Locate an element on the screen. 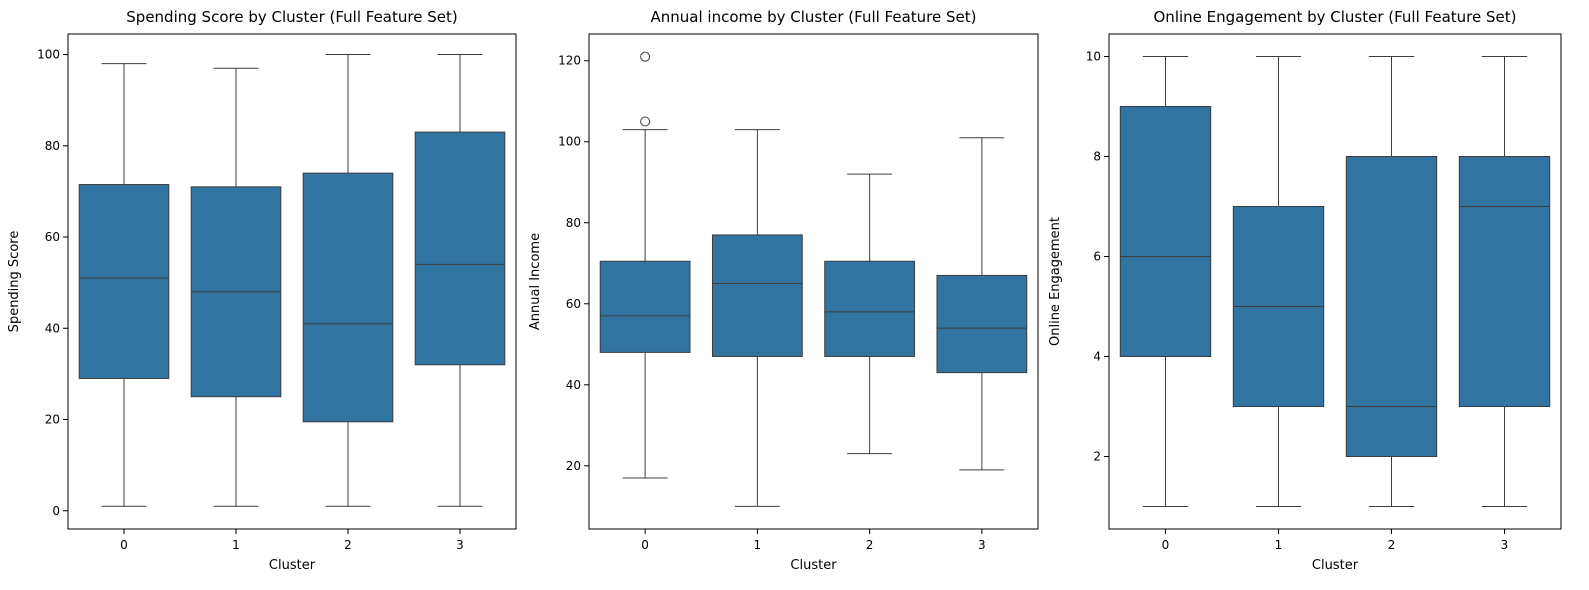  y-tick-label: 0 is located at coordinates (56, 511).